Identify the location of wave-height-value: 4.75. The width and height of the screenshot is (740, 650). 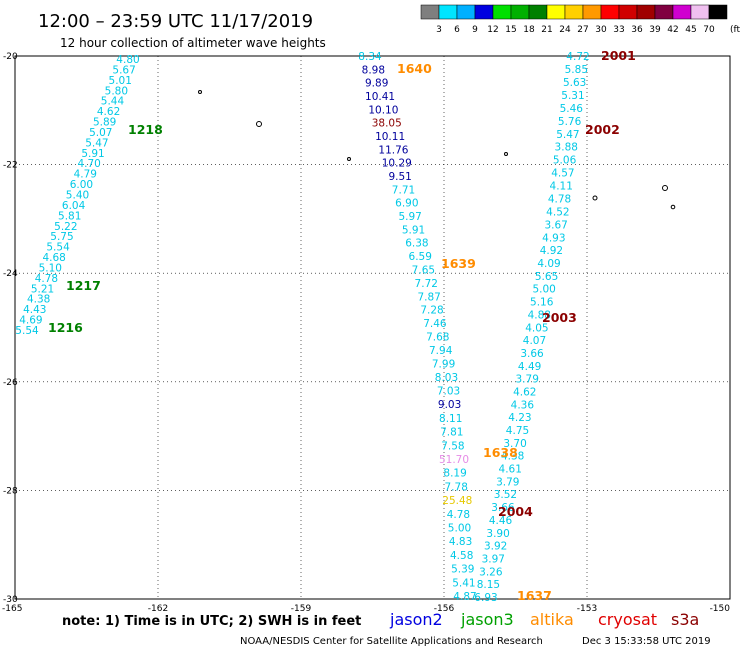
(517, 431).